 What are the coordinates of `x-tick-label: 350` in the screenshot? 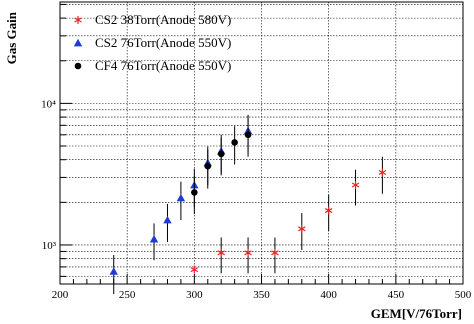 It's located at (261, 295).